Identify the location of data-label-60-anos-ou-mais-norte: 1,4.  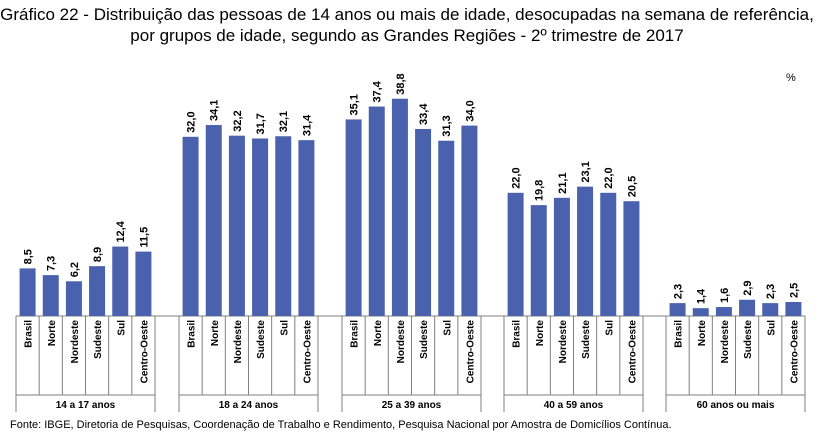
(702, 296).